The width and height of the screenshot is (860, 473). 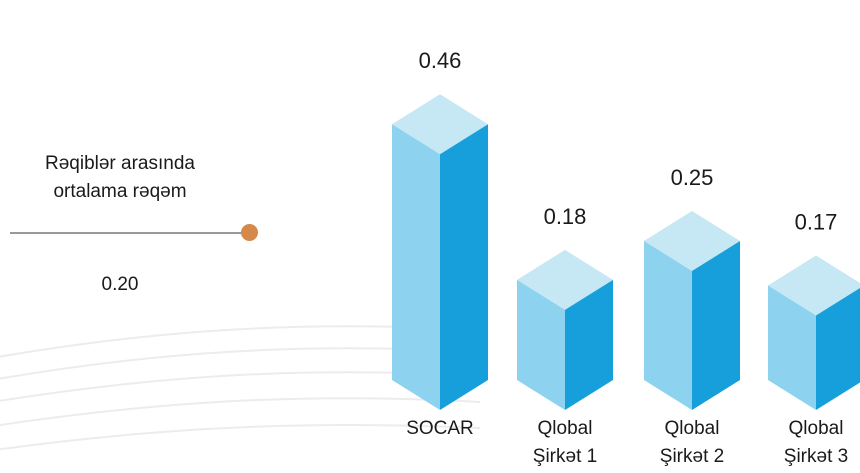 What do you see at coordinates (120, 178) in the screenshot?
I see `average-label: Rəqiblər arasında ortalama rəqəm` at bounding box center [120, 178].